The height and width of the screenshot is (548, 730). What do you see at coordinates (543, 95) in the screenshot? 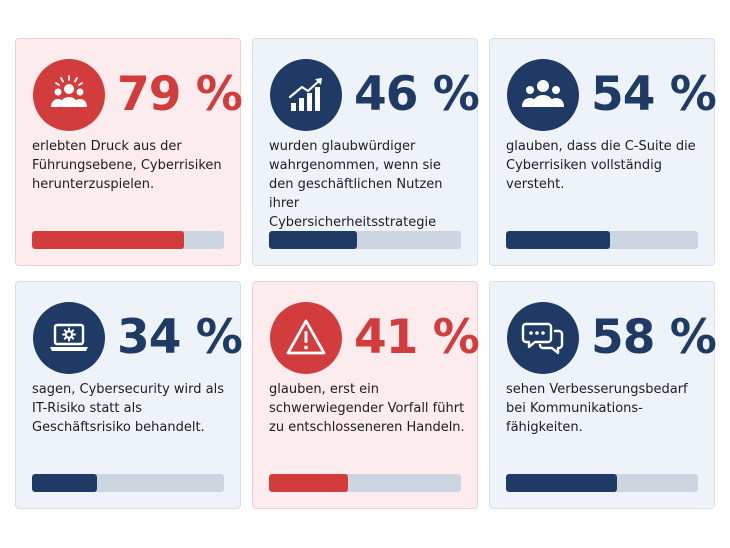
I see `people-group-icon` at bounding box center [543, 95].